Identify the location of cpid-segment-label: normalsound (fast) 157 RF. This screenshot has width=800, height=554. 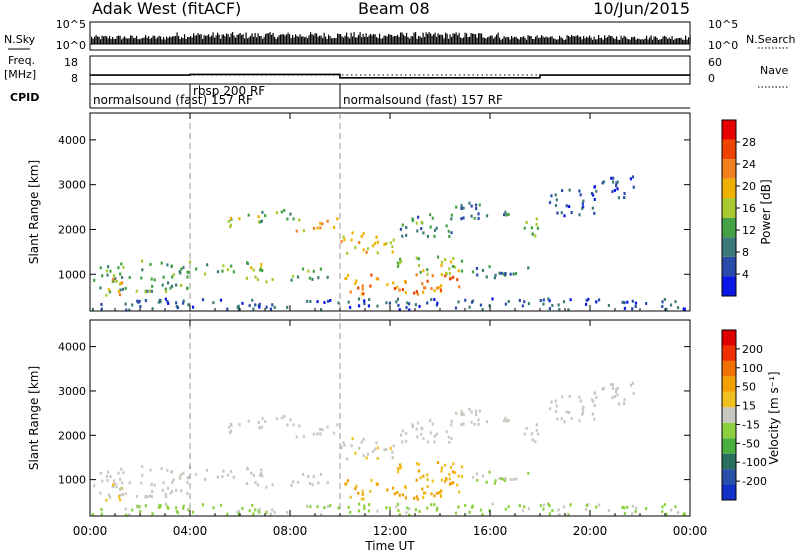
(173, 100).